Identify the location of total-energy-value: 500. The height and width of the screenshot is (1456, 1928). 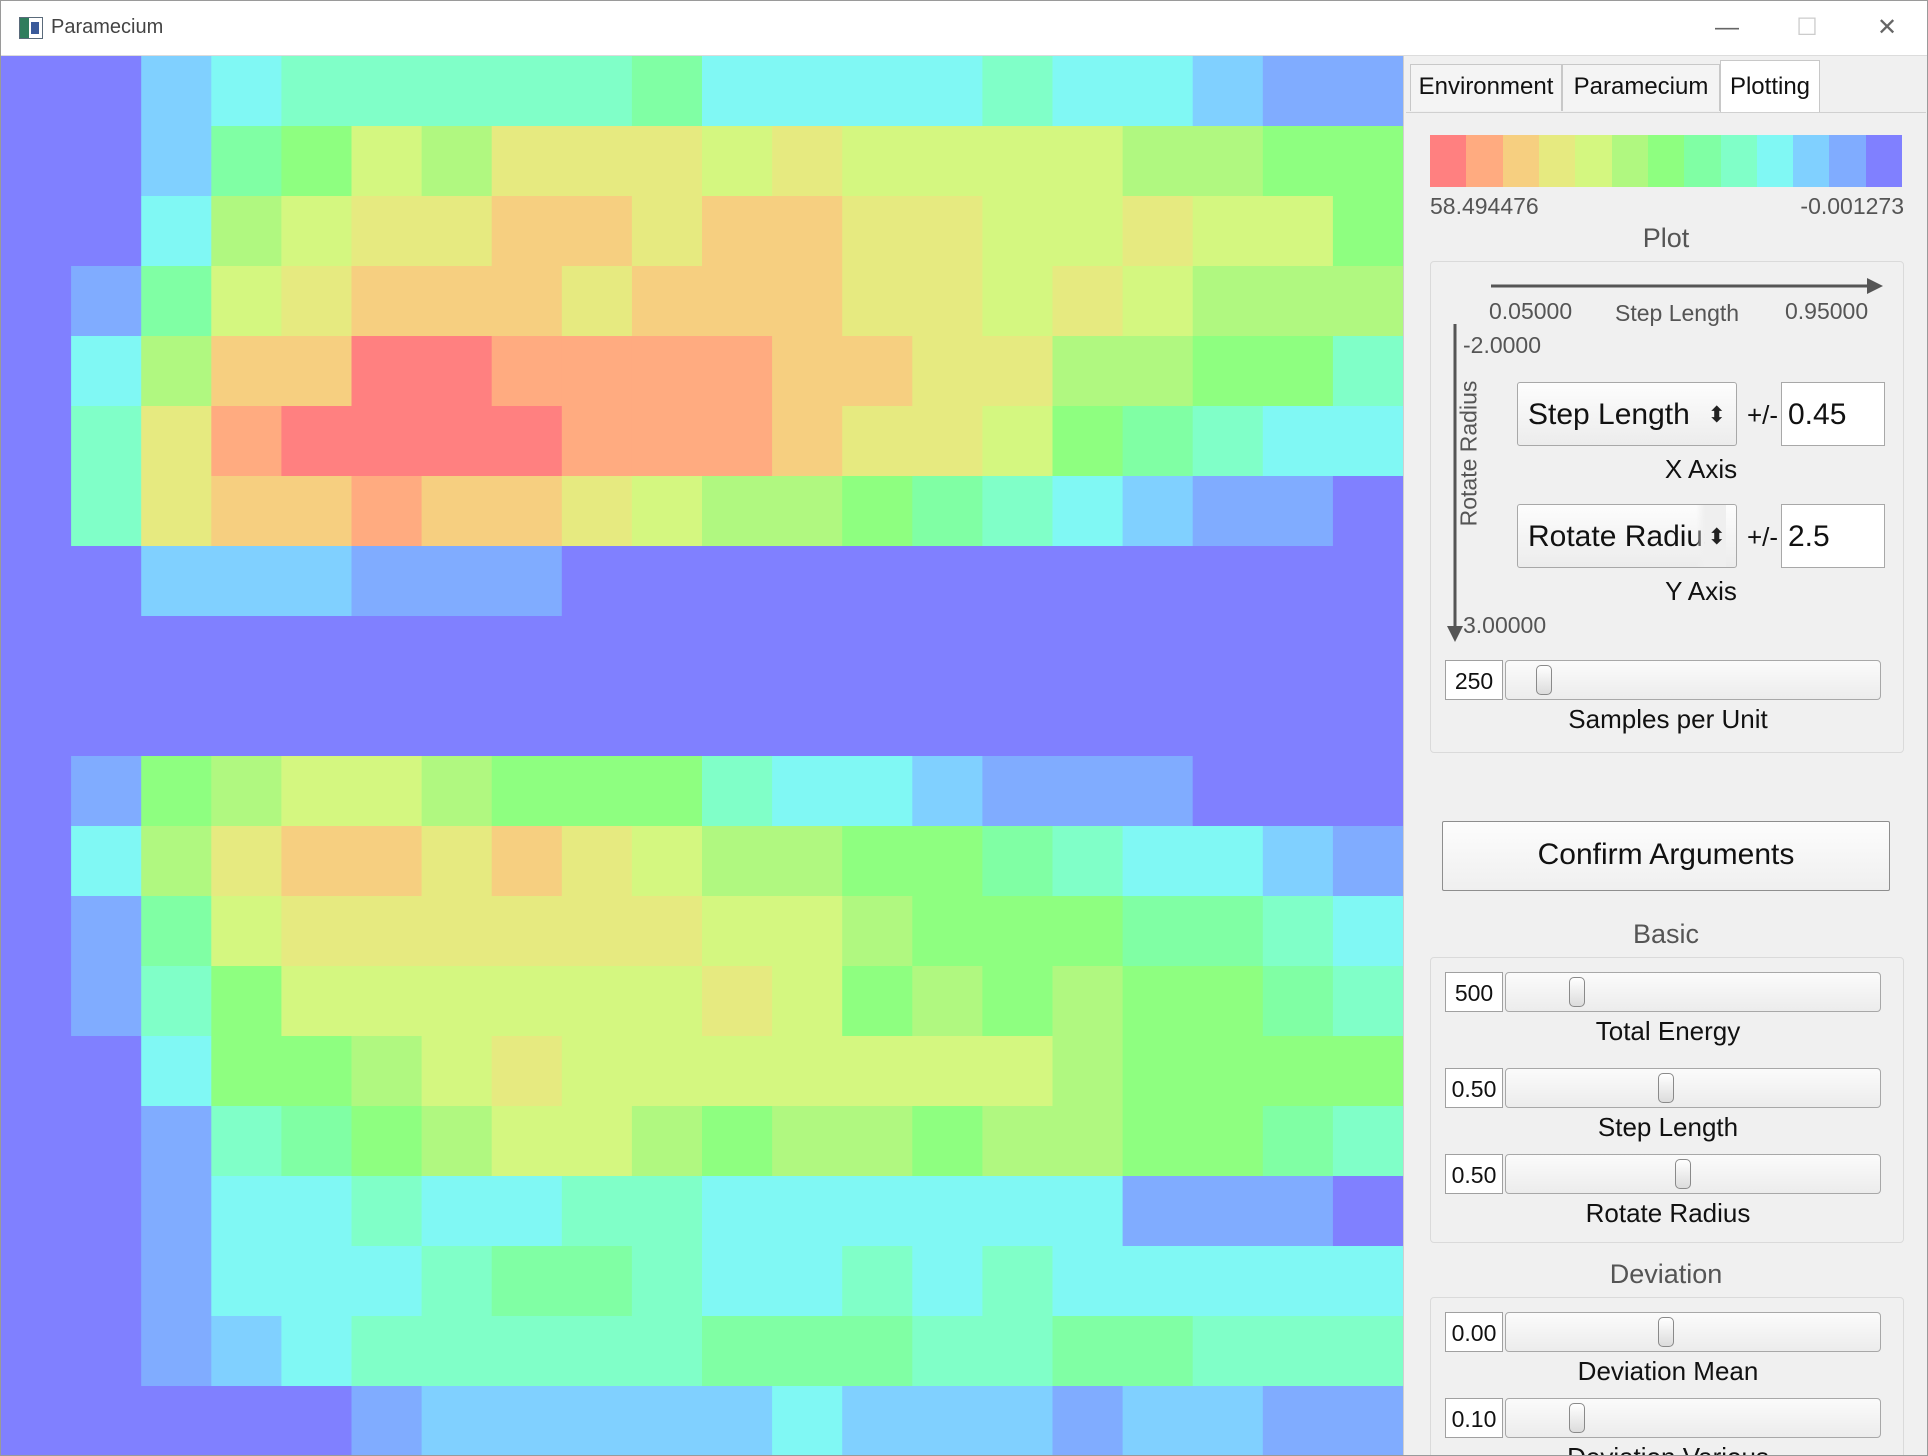
(1474, 992).